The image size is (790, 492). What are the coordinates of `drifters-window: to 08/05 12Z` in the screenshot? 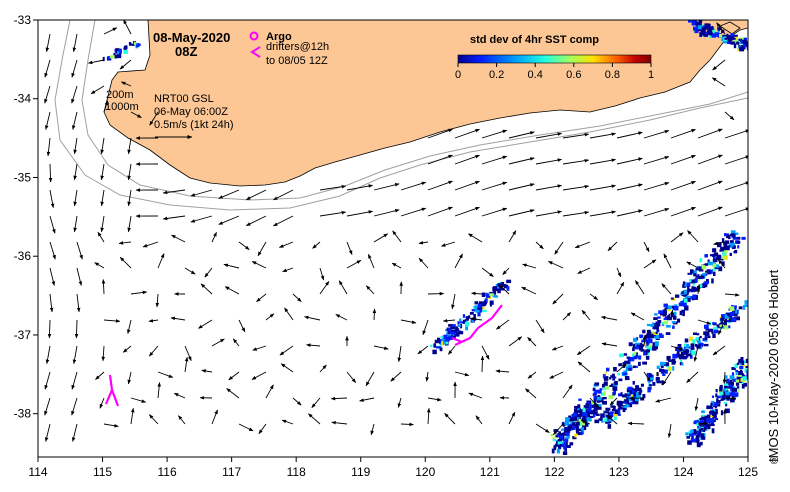 It's located at (297, 61).